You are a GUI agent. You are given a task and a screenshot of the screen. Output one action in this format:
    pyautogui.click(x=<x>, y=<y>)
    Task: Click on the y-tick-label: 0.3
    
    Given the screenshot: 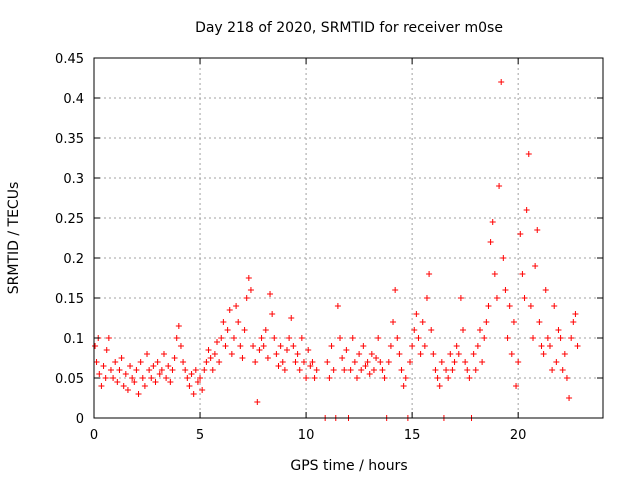 What is the action you would take?
    pyautogui.click(x=73, y=179)
    